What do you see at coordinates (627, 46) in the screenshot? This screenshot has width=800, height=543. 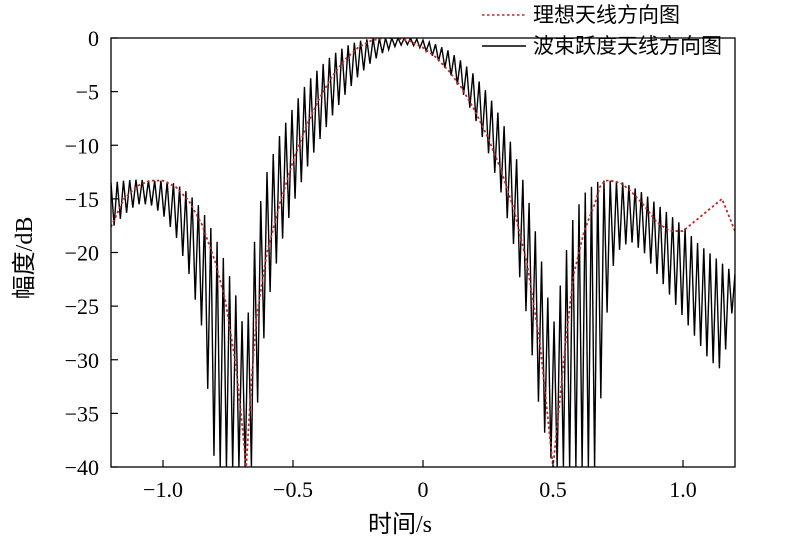 I see `legend-label-hopping: 波束跃度天线方向图` at bounding box center [627, 46].